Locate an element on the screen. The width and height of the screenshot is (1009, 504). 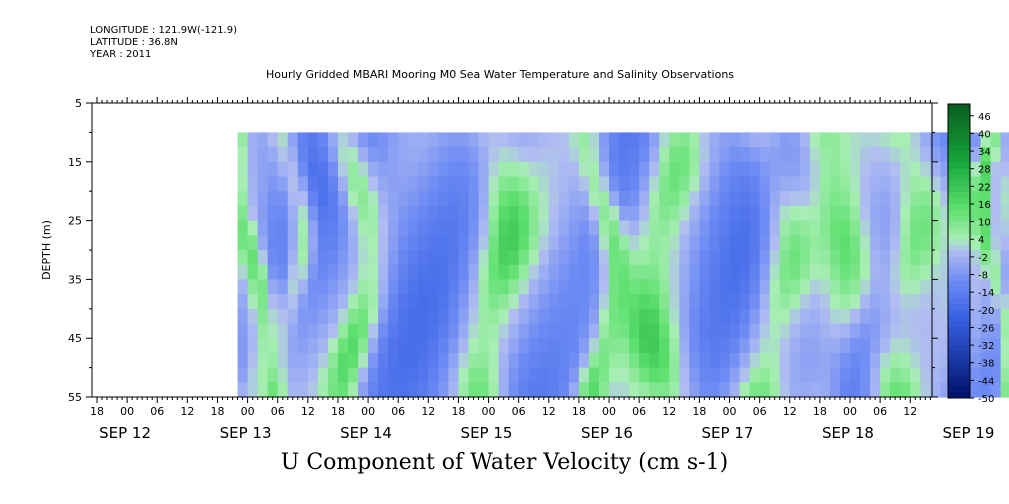
colorbar-label: -50 is located at coordinates (986, 399).